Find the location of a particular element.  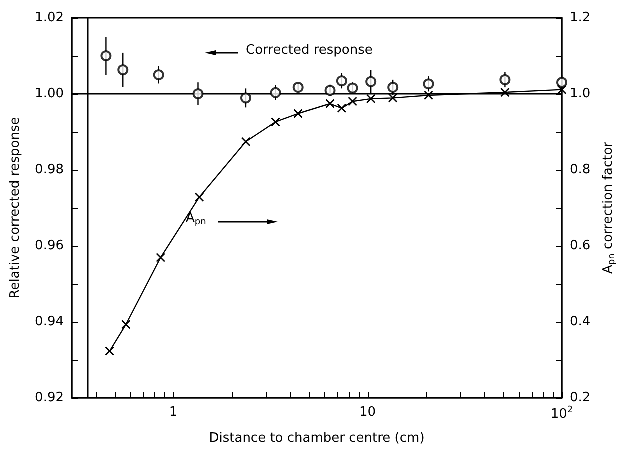

y2-tick-label: 0.6 is located at coordinates (580, 246).